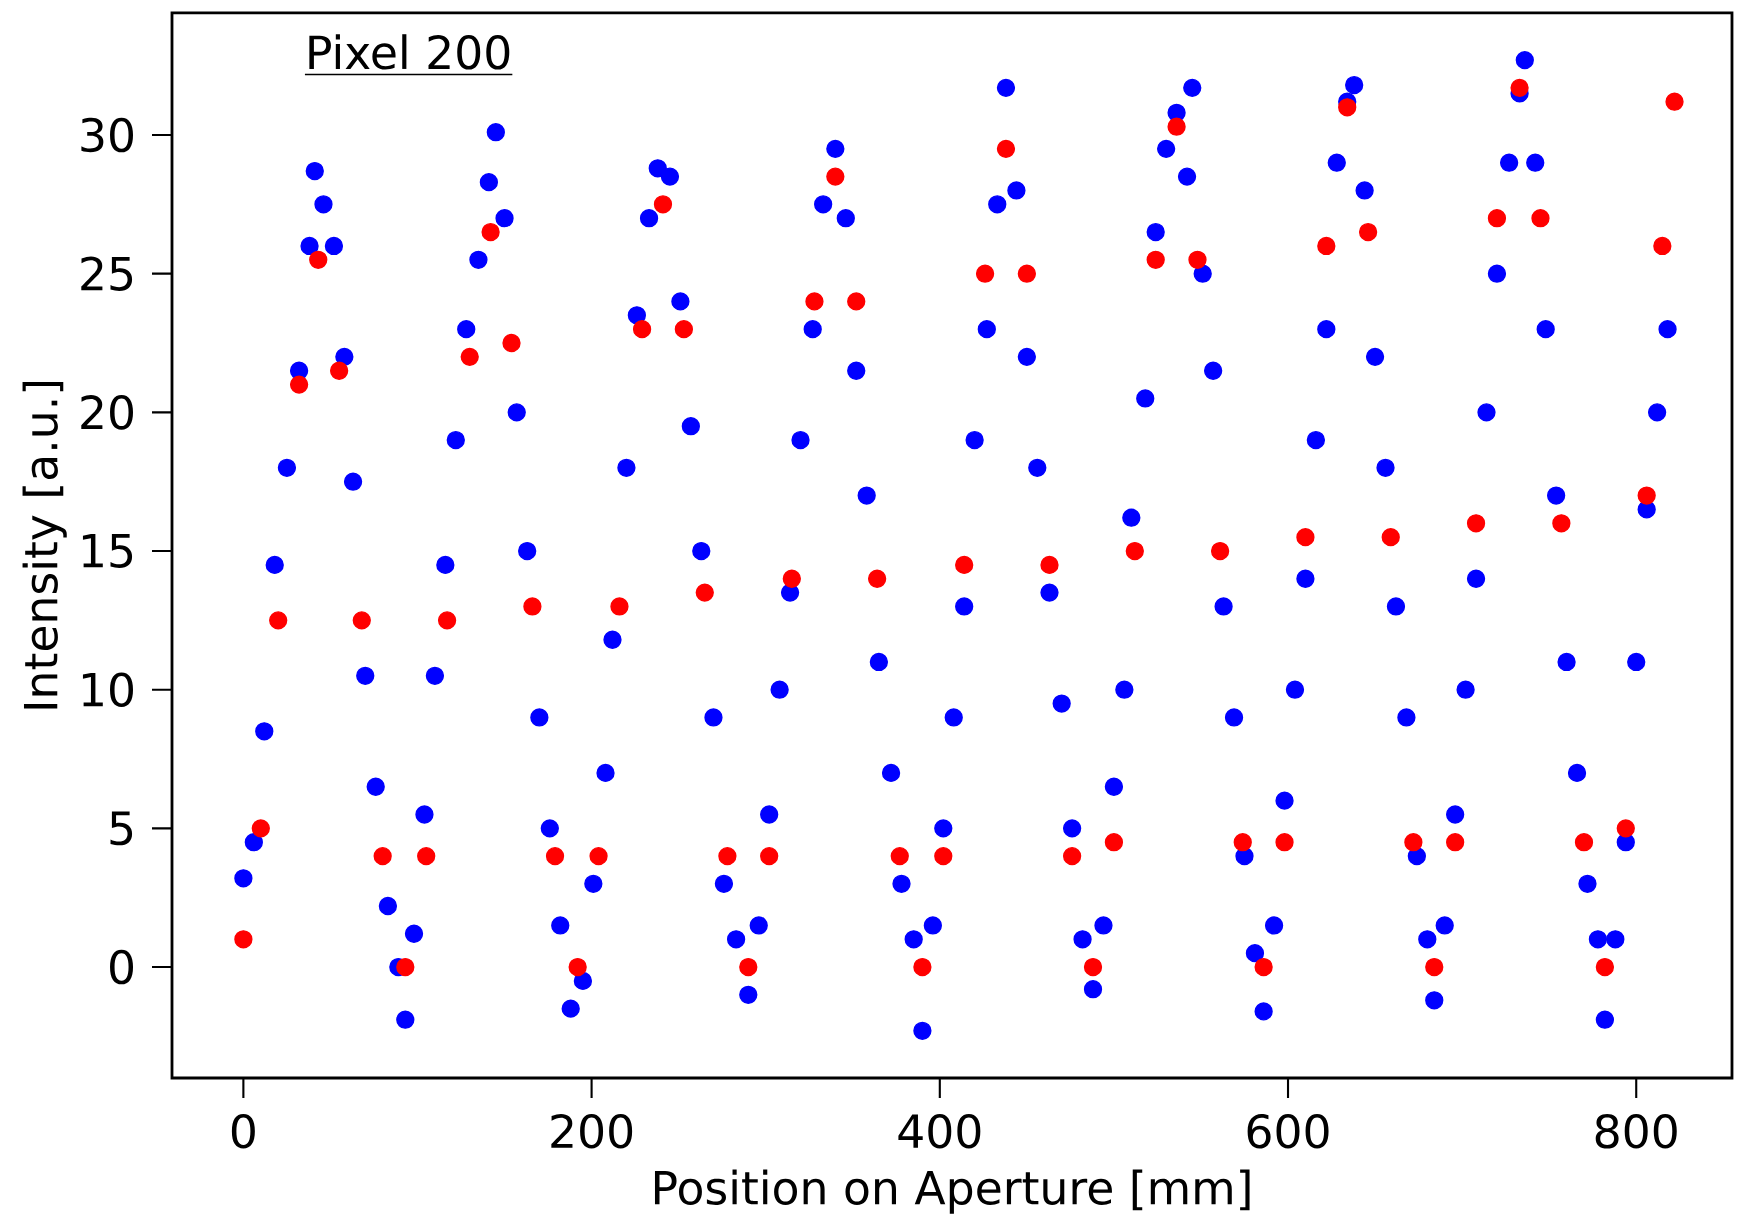  What do you see at coordinates (107, 273) in the screenshot?
I see `y-tick-label: 25` at bounding box center [107, 273].